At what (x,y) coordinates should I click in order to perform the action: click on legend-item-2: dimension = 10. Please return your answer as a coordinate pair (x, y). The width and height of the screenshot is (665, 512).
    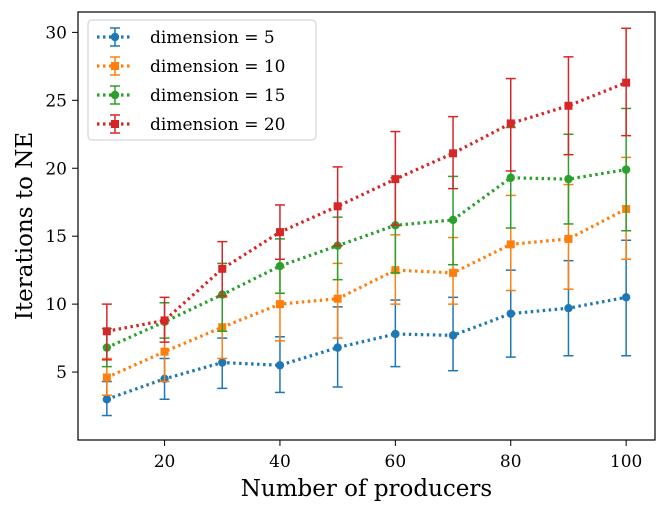
    Looking at the image, I should click on (191, 66).